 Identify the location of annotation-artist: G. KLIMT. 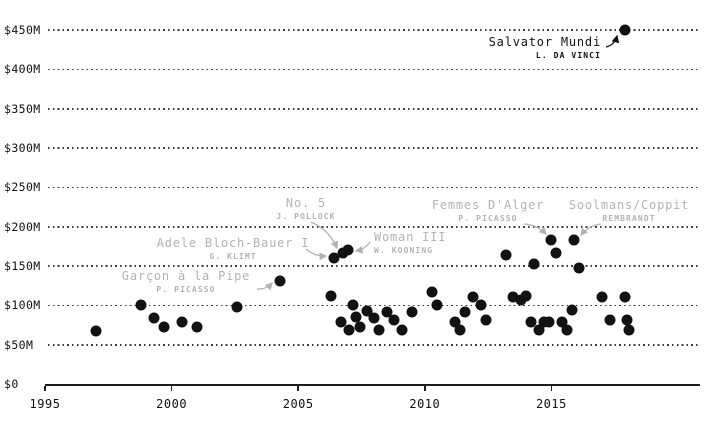
(233, 256).